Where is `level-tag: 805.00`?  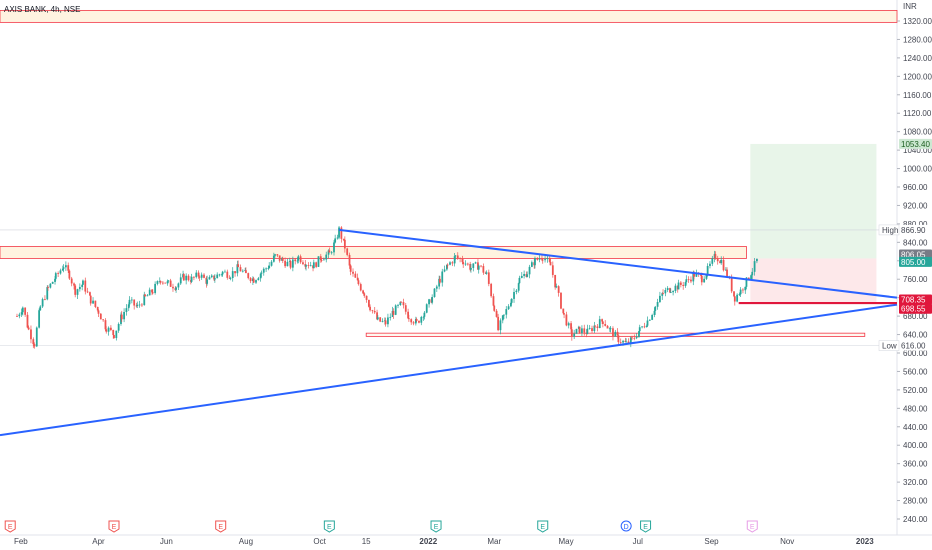
level-tag: 805.00 is located at coordinates (915, 261).